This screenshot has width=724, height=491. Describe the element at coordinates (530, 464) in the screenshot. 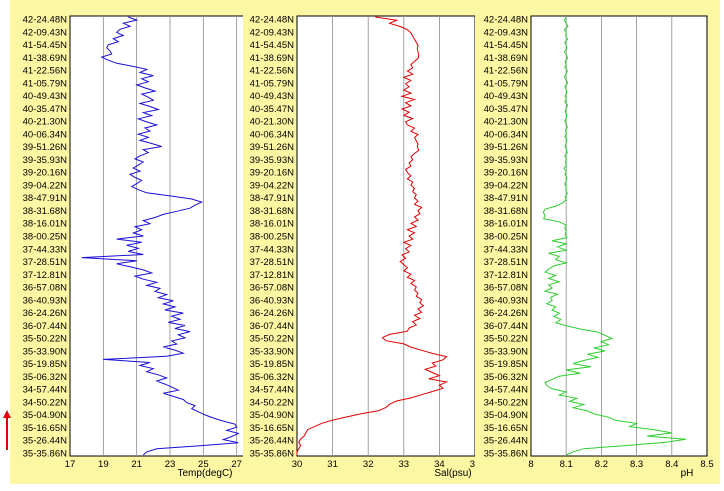

I see `x-tick-label: 8` at that location.